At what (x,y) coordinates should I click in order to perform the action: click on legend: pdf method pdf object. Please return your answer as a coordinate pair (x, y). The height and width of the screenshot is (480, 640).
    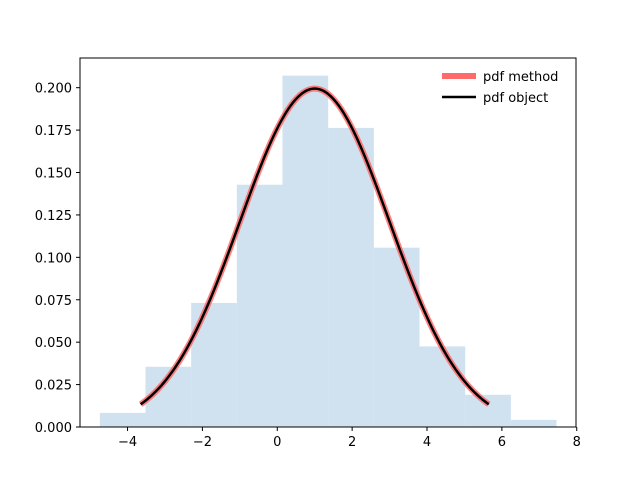
    Looking at the image, I should click on (500, 88).